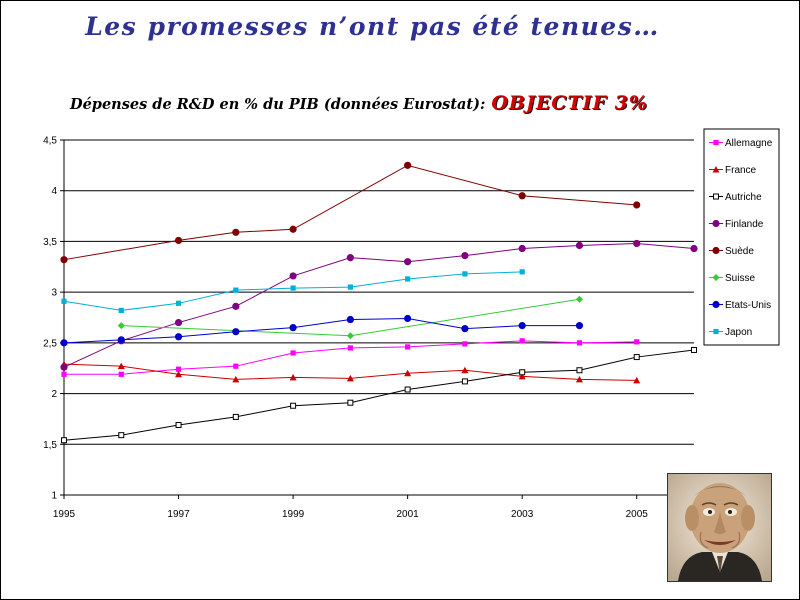 This screenshot has height=600, width=800. What do you see at coordinates (50, 445) in the screenshot?
I see `y-tick-label: 1,5` at bounding box center [50, 445].